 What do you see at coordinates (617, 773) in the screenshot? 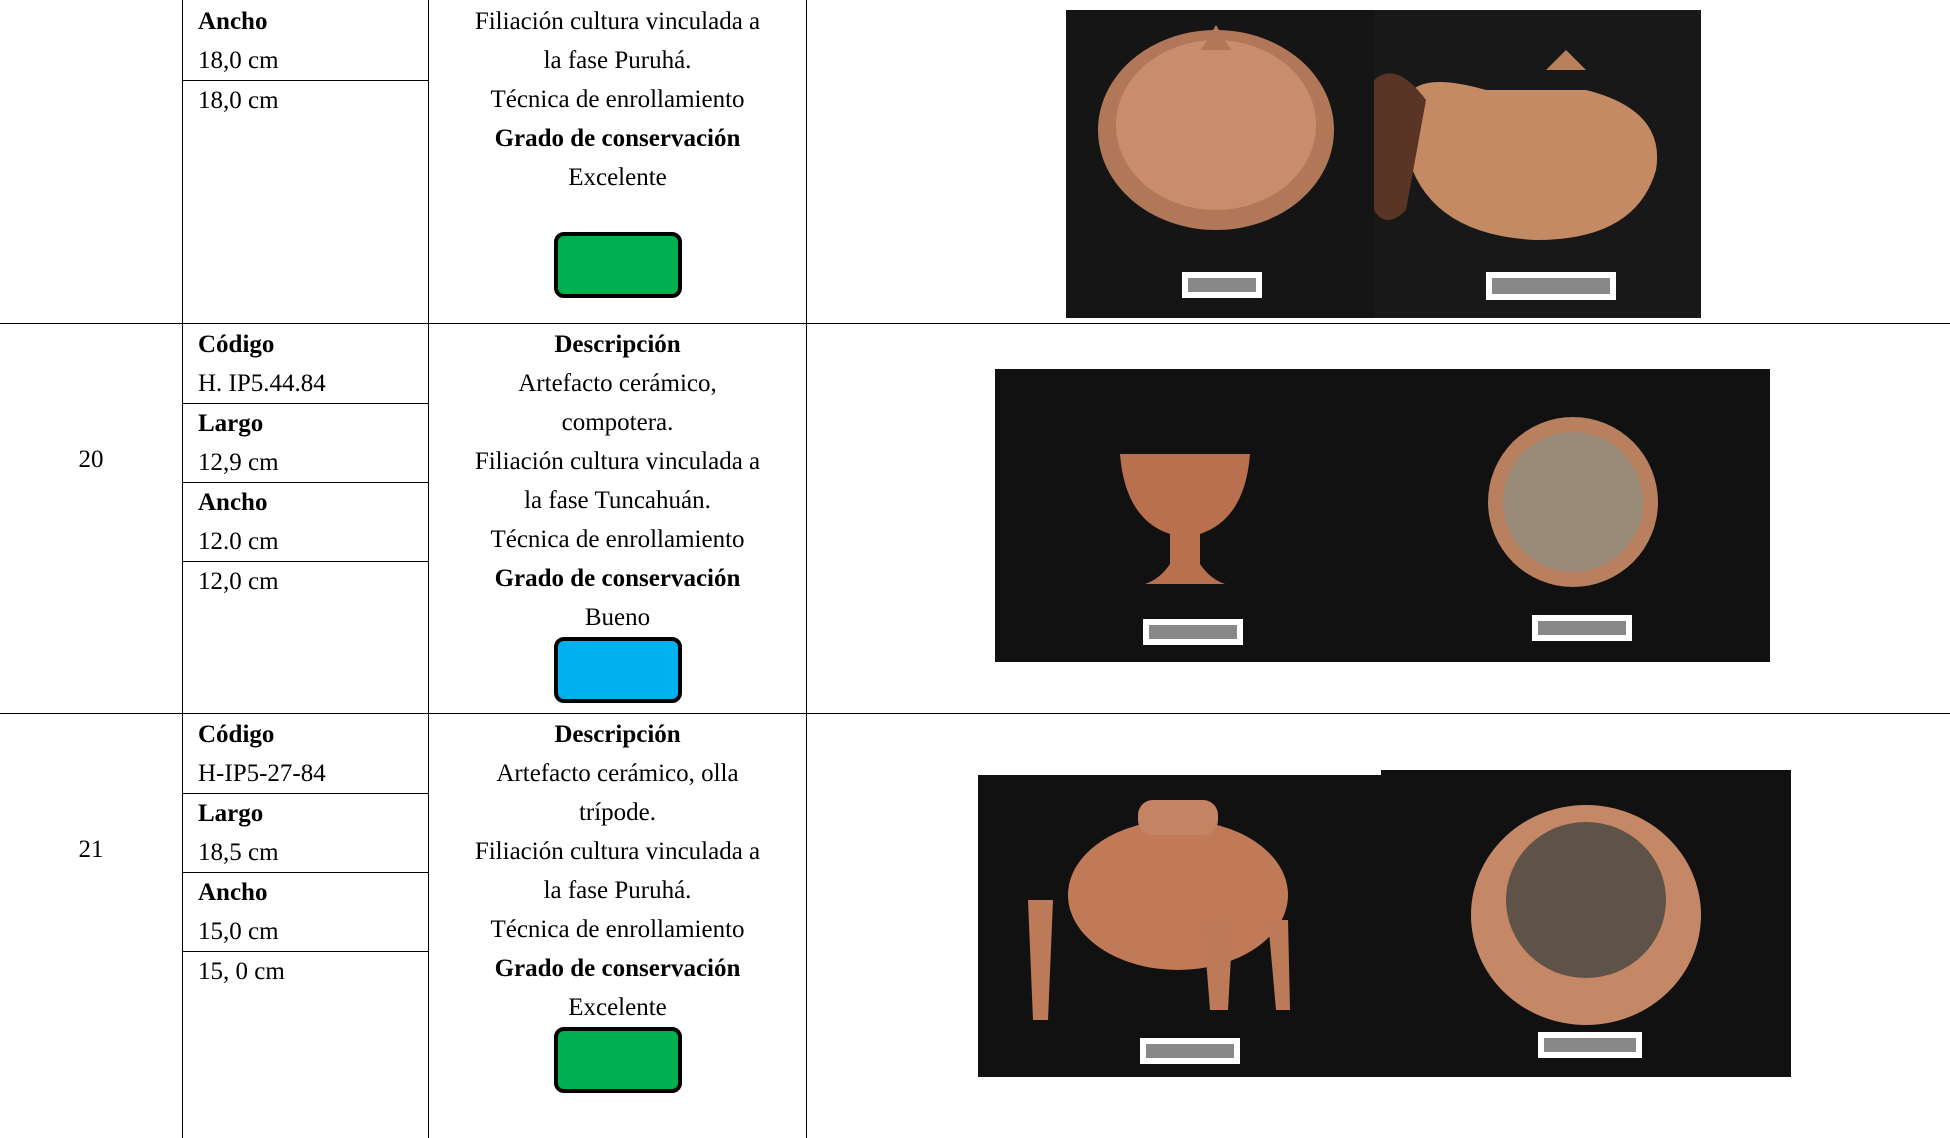
I see `description-line: Artefacto cerámico, olla` at bounding box center [617, 773].